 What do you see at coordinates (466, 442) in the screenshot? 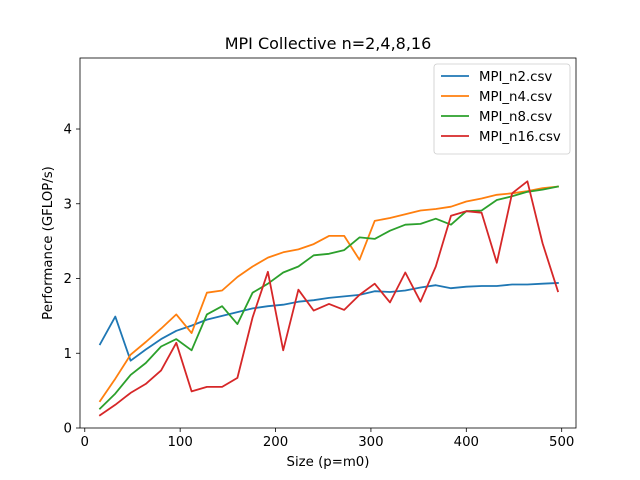
I see `x-tick-label: 400` at bounding box center [466, 442].